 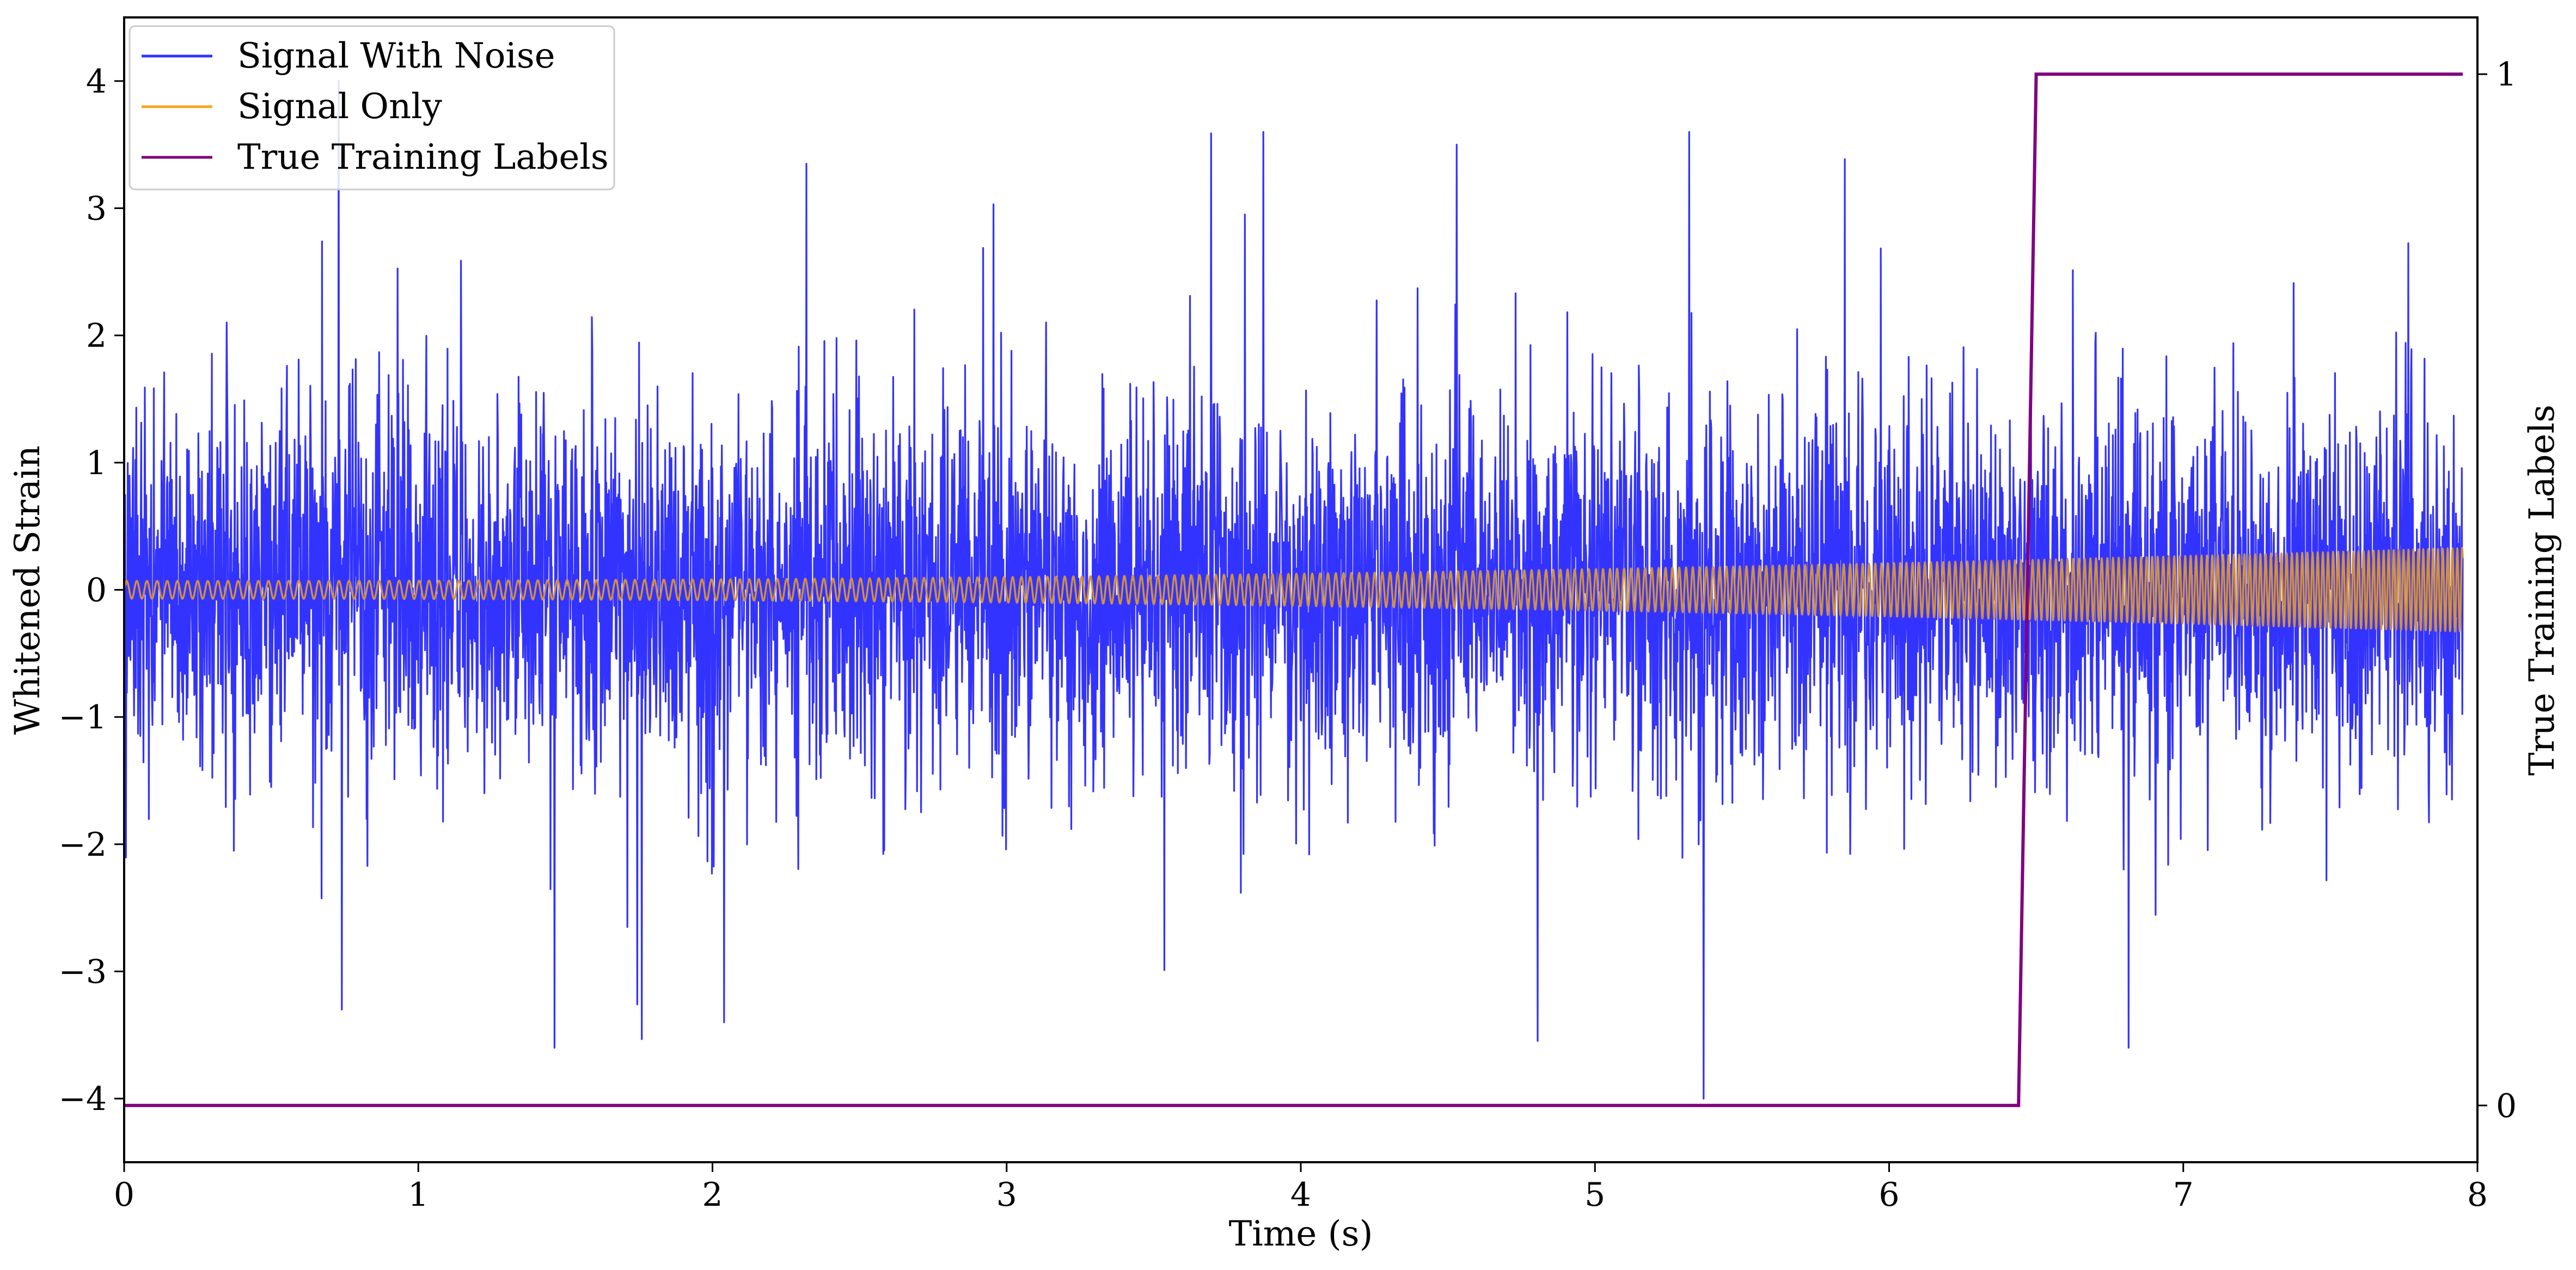 I want to click on x-tick-label: 3, so click(x=1006, y=1195).